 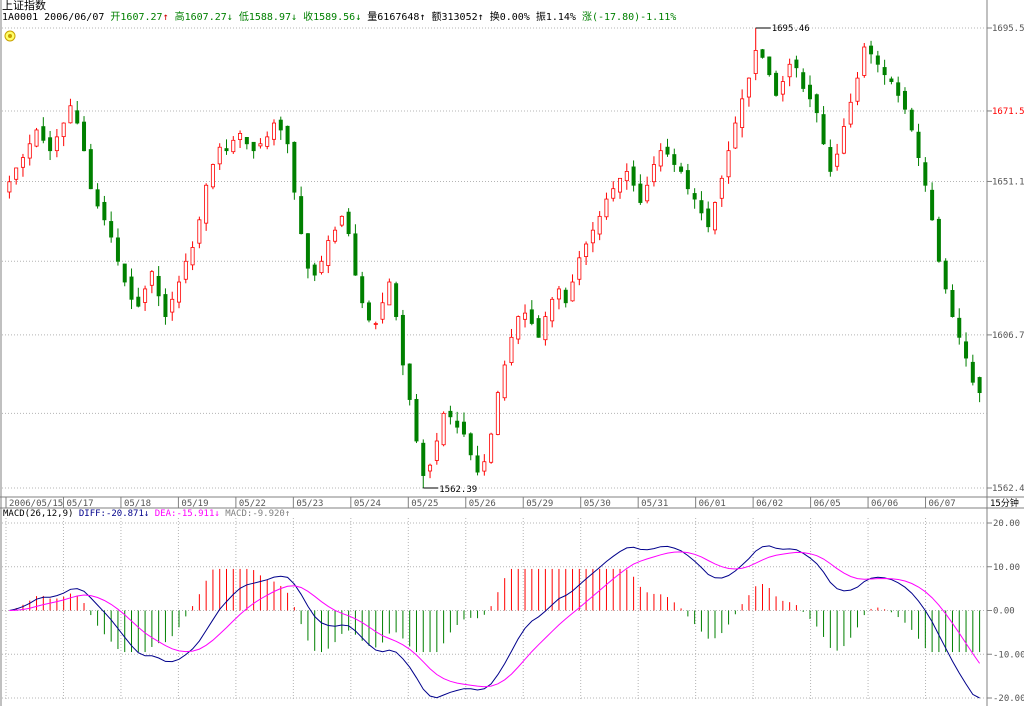 What do you see at coordinates (1008, 336) in the screenshot?
I see `price-tick-label: 1606.7` at bounding box center [1008, 336].